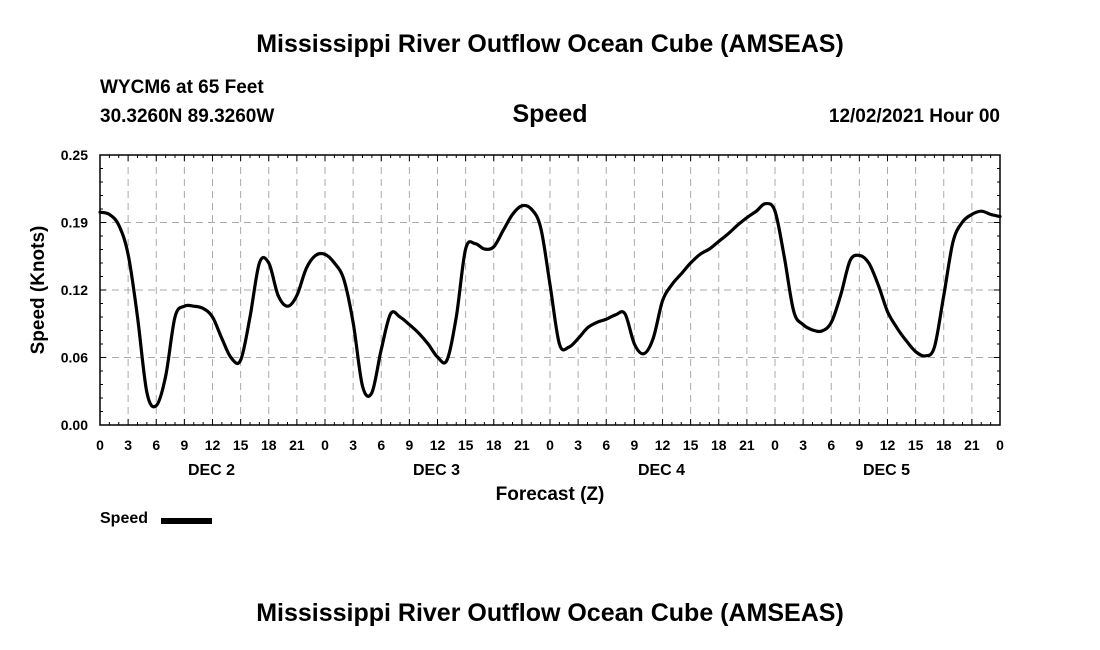 Image resolution: width=1100 pixels, height=650 pixels. I want to click on y-tick-label: 0.19, so click(74, 223).